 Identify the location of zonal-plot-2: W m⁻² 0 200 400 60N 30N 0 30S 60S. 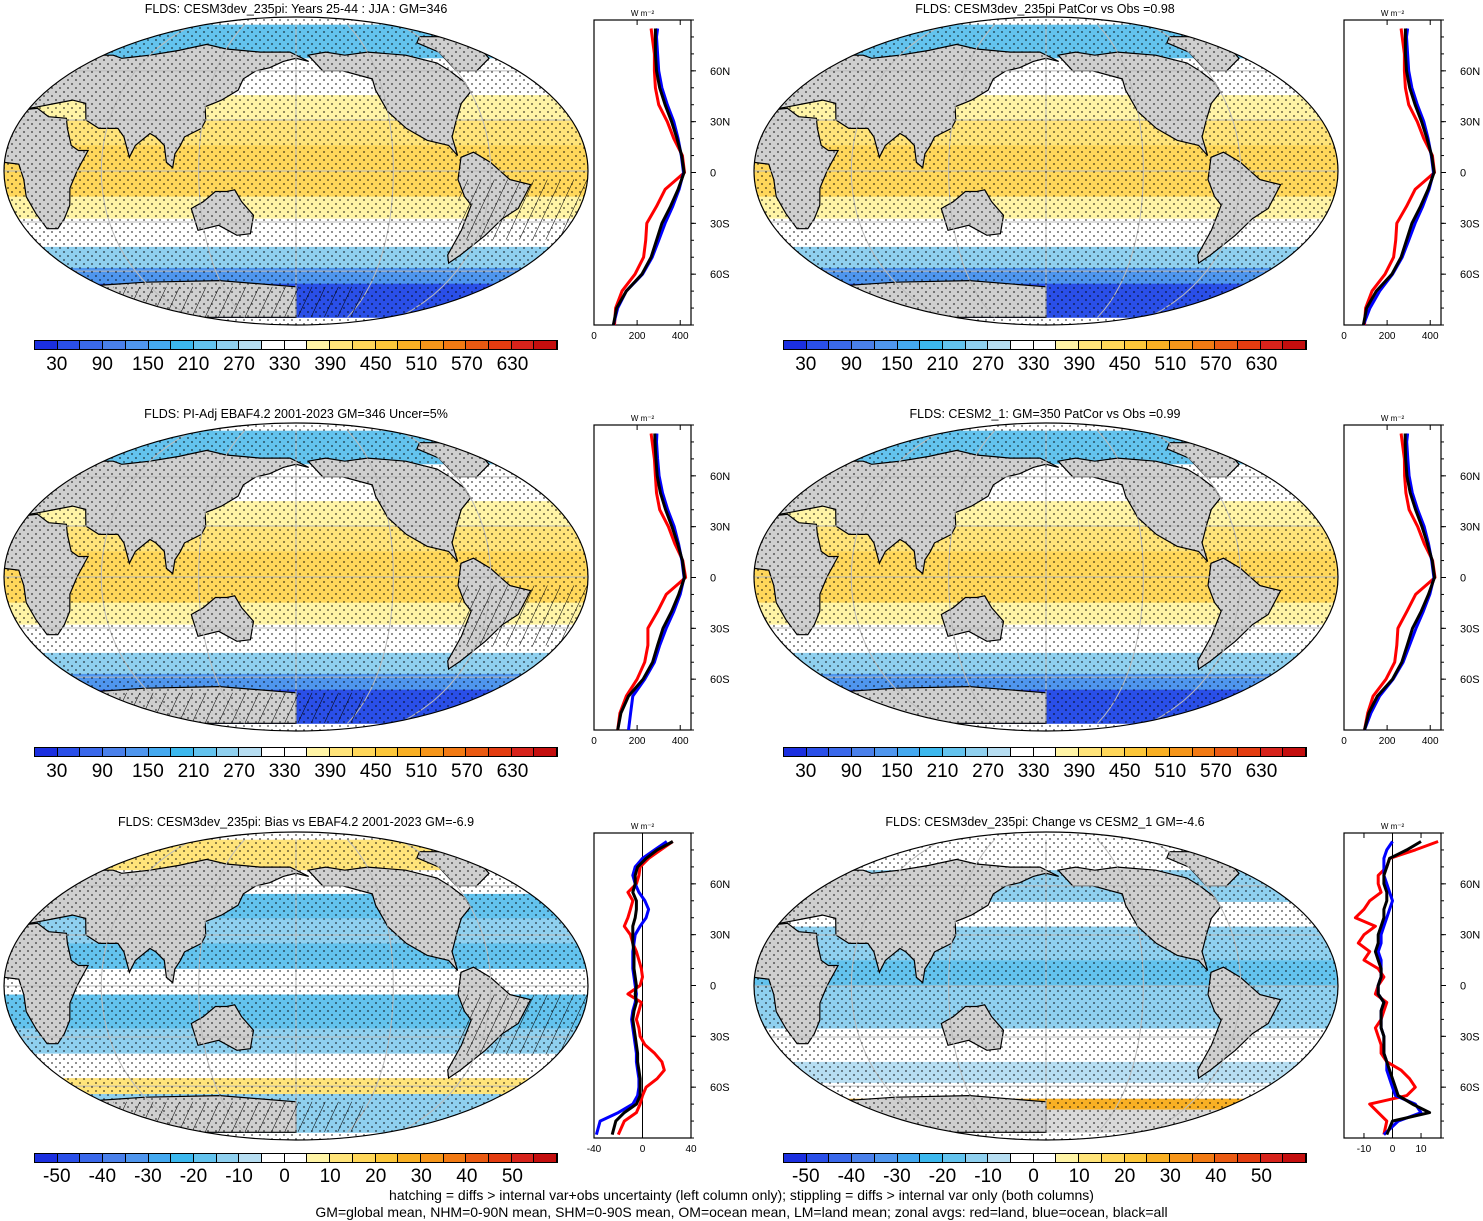
(1410, 175).